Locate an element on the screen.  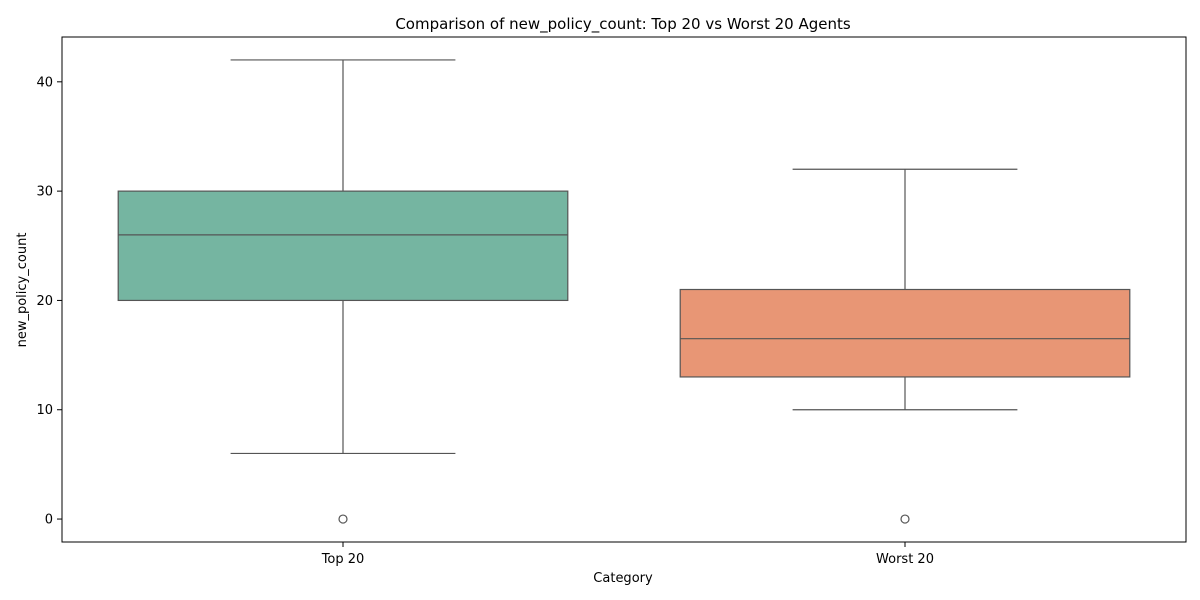
x-axis-label: Category is located at coordinates (623, 578).